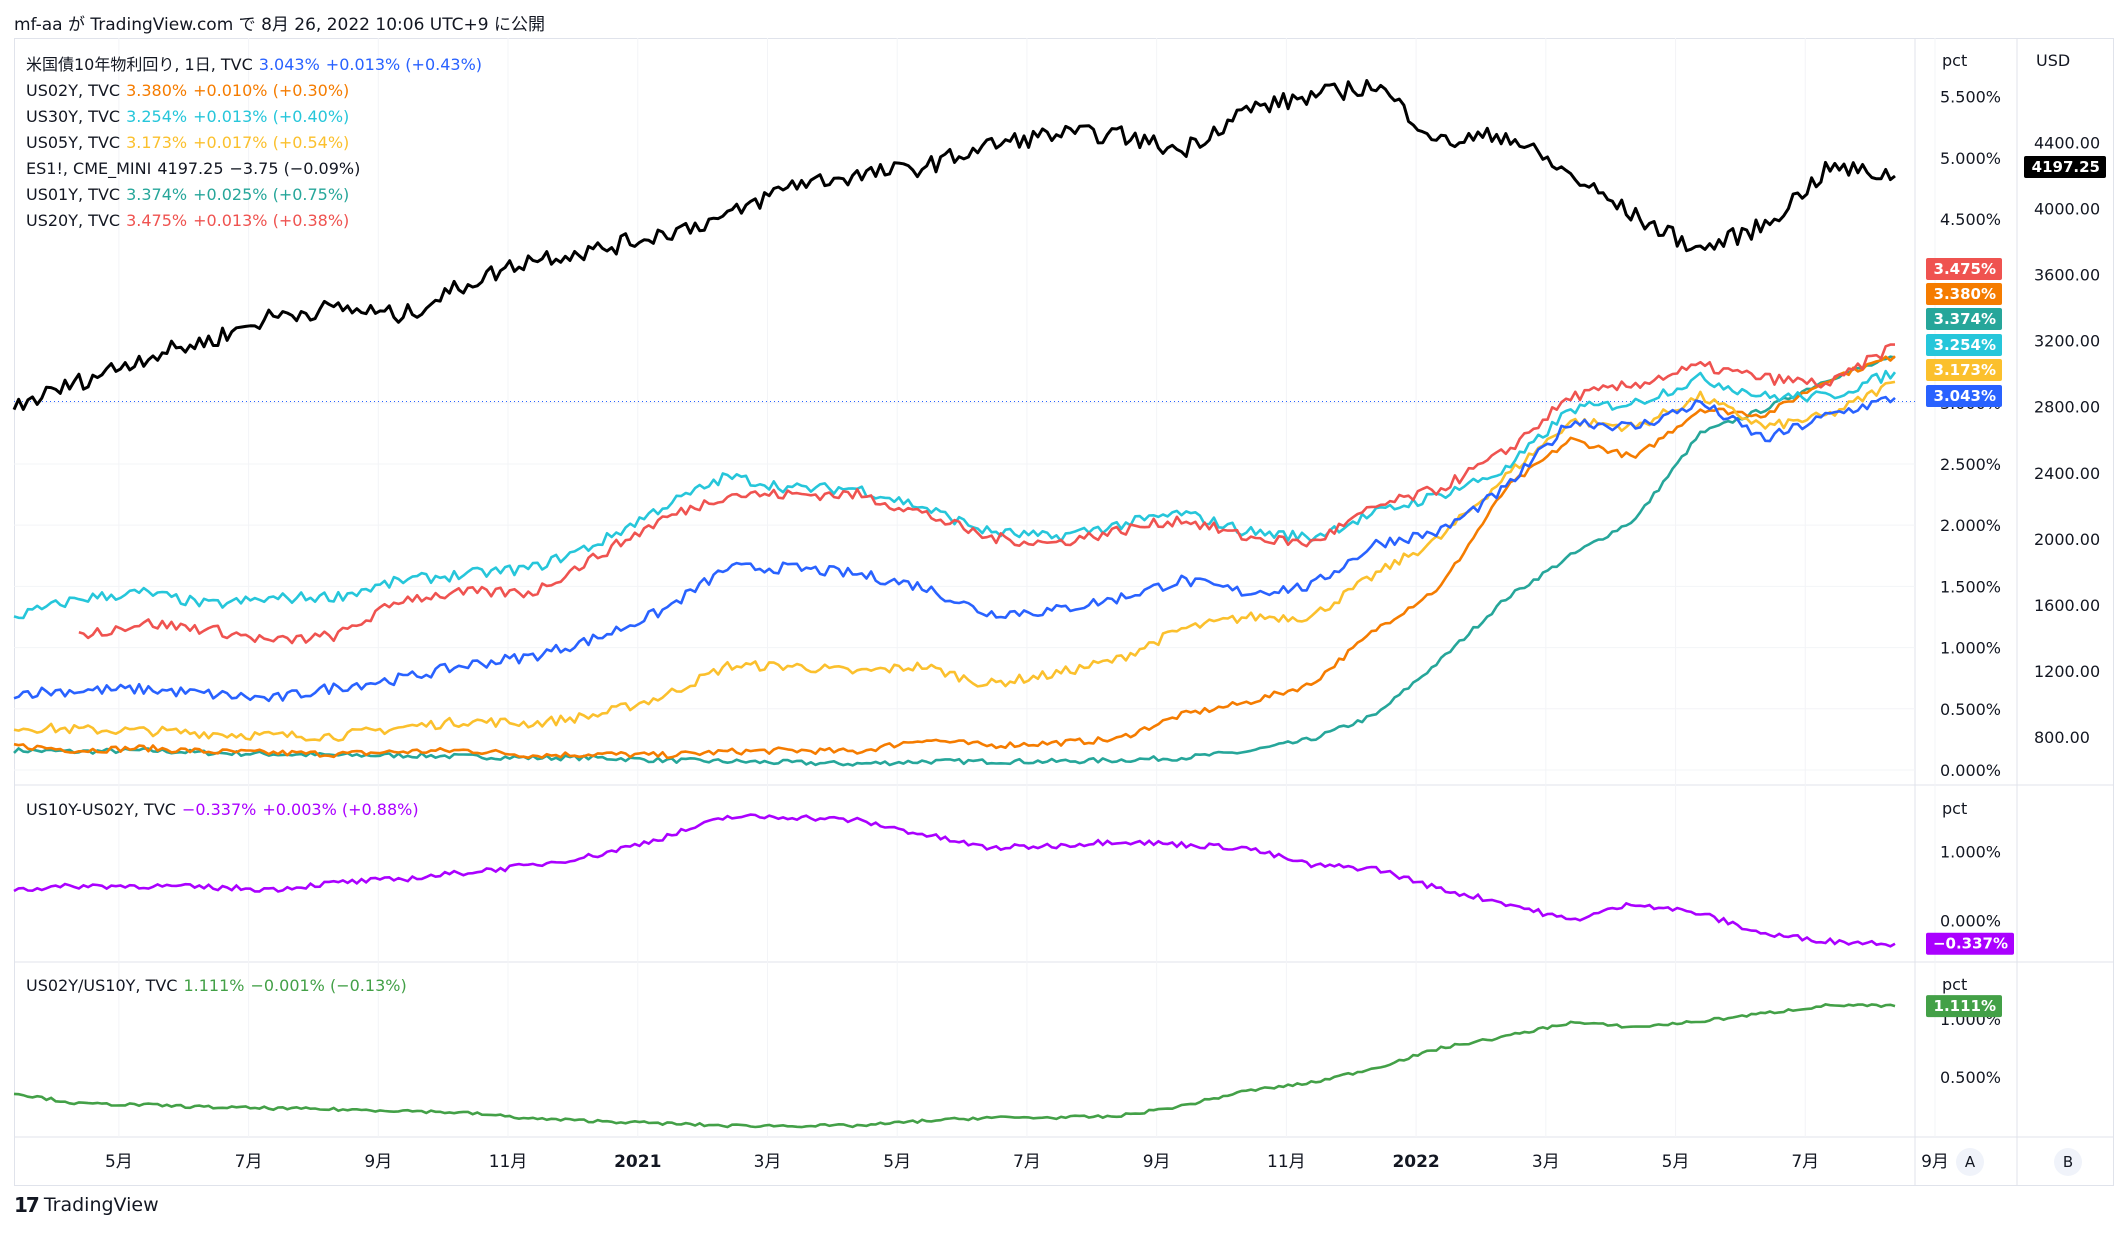  I want to click on usd-tick-label: 4000.00, so click(2067, 209).